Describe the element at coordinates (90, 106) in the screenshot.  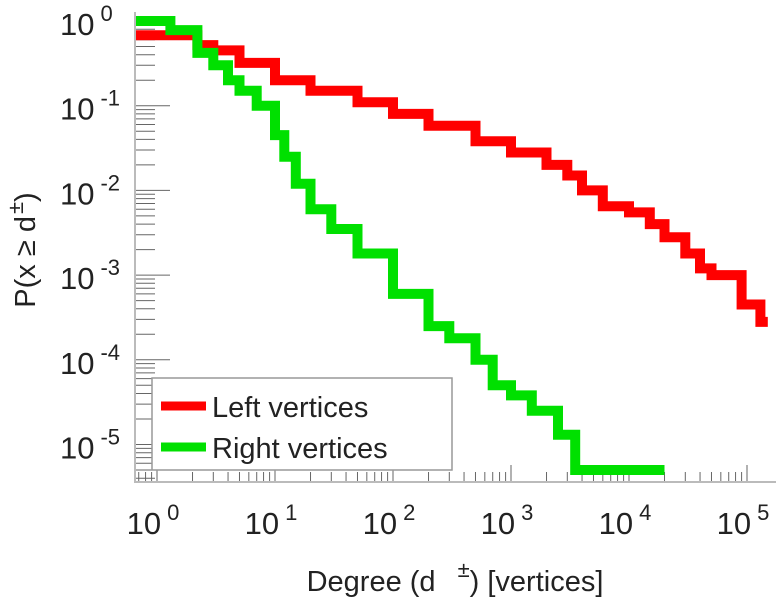
I see `y-tick-label: 10 -1` at that location.